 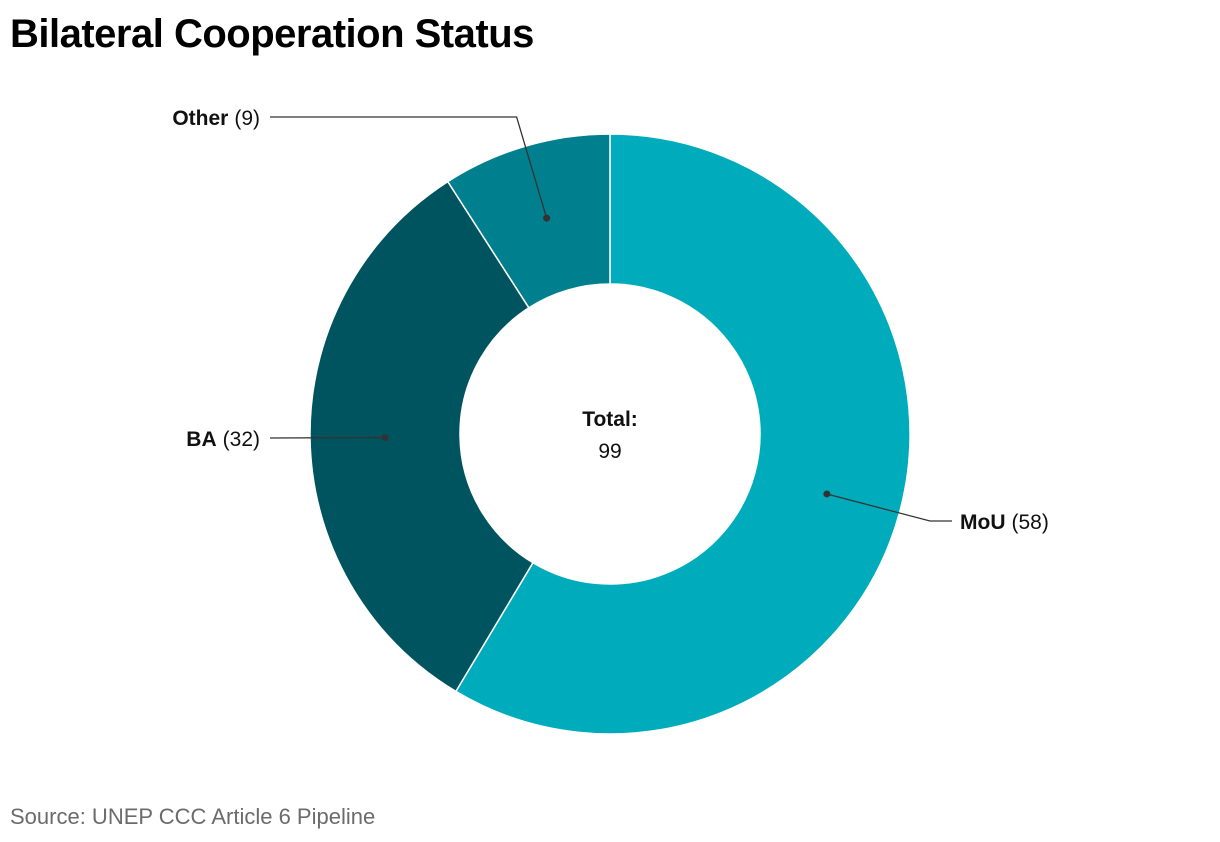 What do you see at coordinates (272, 34) in the screenshot?
I see `chart-title: Bilateral Cooperation Status` at bounding box center [272, 34].